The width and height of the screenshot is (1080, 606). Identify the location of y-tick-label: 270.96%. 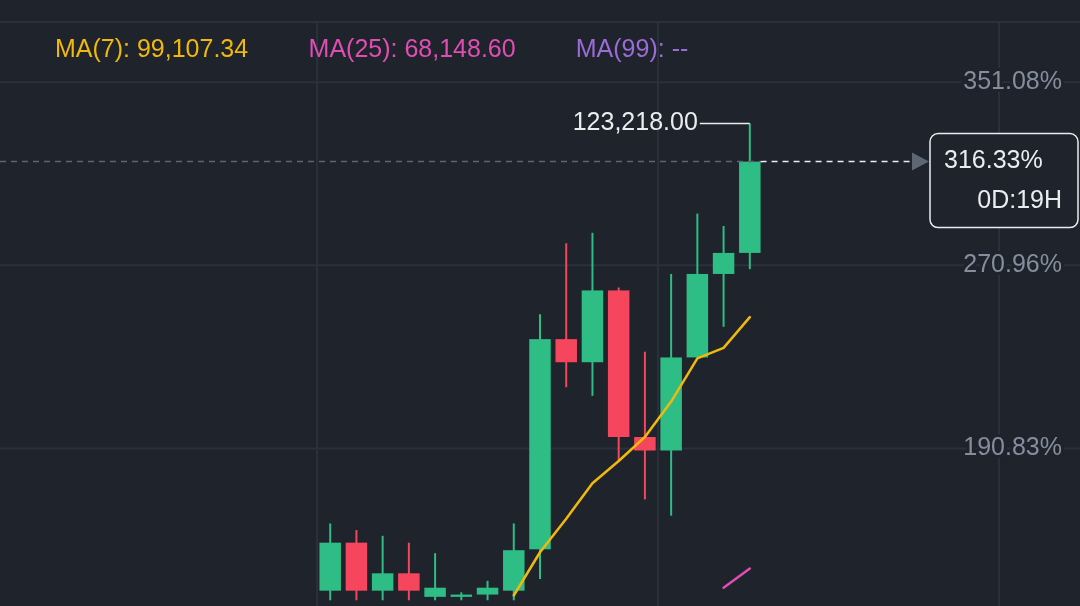
(1012, 262).